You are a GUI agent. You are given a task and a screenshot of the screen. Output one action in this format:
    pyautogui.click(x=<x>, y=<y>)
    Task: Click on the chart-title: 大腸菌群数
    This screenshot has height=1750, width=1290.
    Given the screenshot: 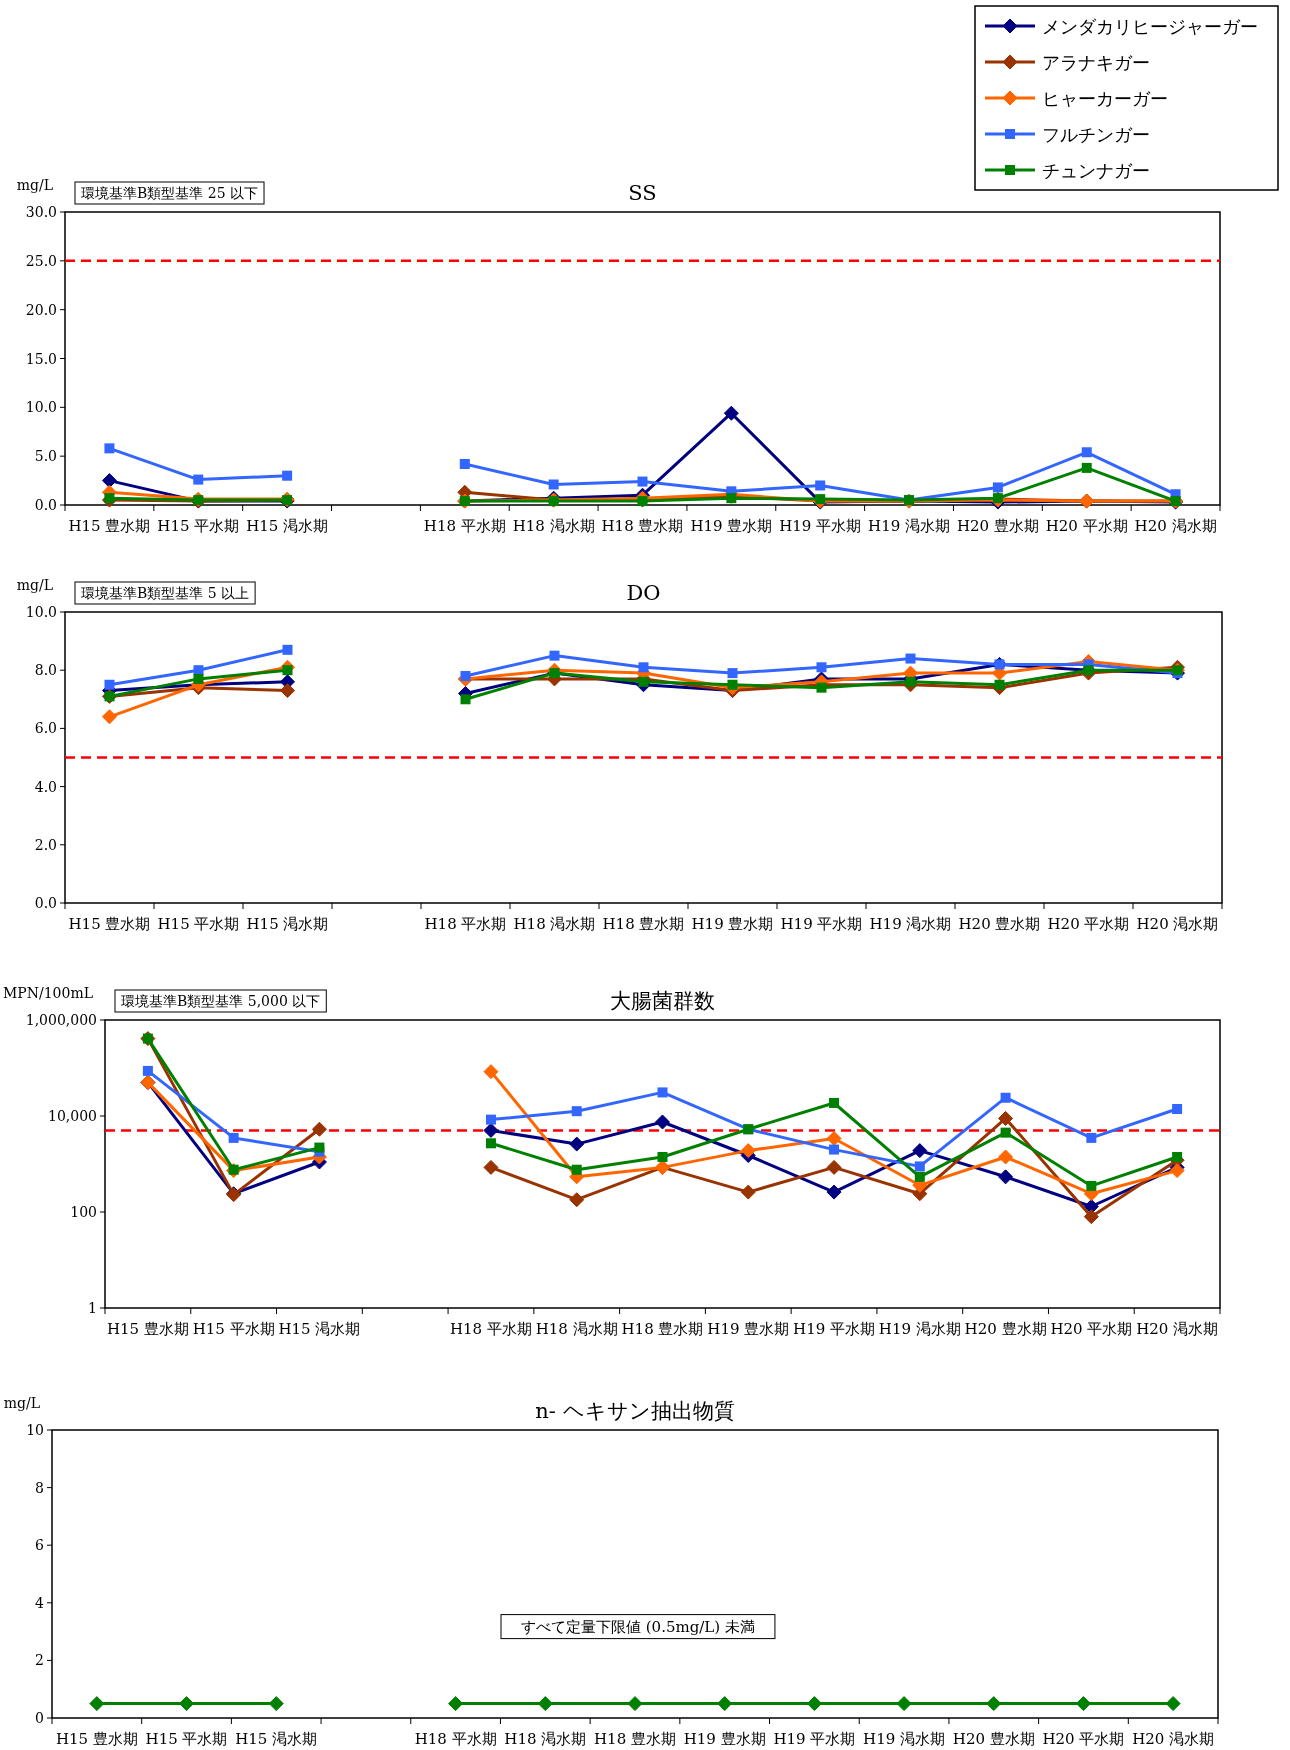 What is the action you would take?
    pyautogui.click(x=662, y=1001)
    